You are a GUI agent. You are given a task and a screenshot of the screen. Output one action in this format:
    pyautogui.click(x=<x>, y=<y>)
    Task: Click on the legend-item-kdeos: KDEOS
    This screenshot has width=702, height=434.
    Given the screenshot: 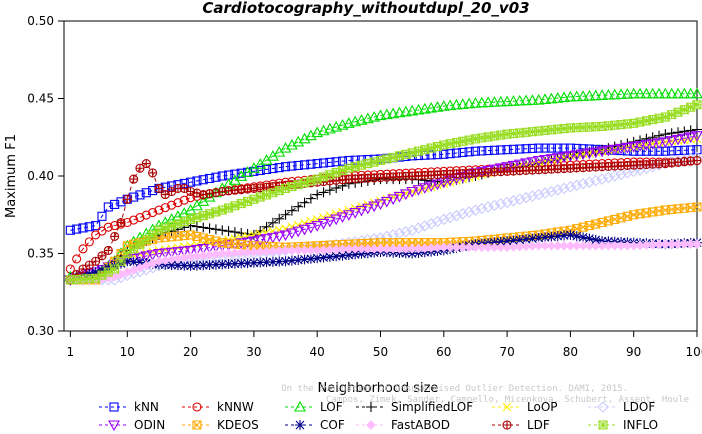 What is the action you would take?
    pyautogui.click(x=220, y=425)
    